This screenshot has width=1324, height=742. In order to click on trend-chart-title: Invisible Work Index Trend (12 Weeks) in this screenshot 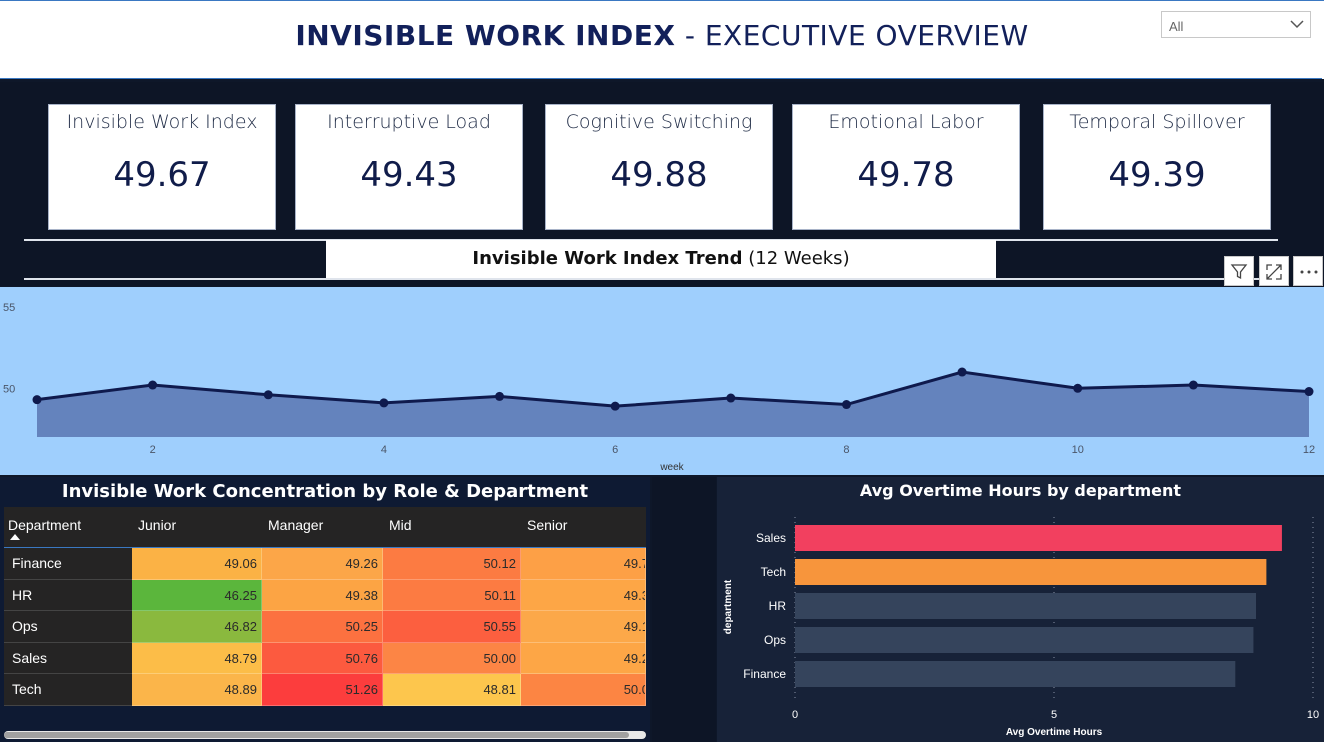, I will do `click(661, 259)`.